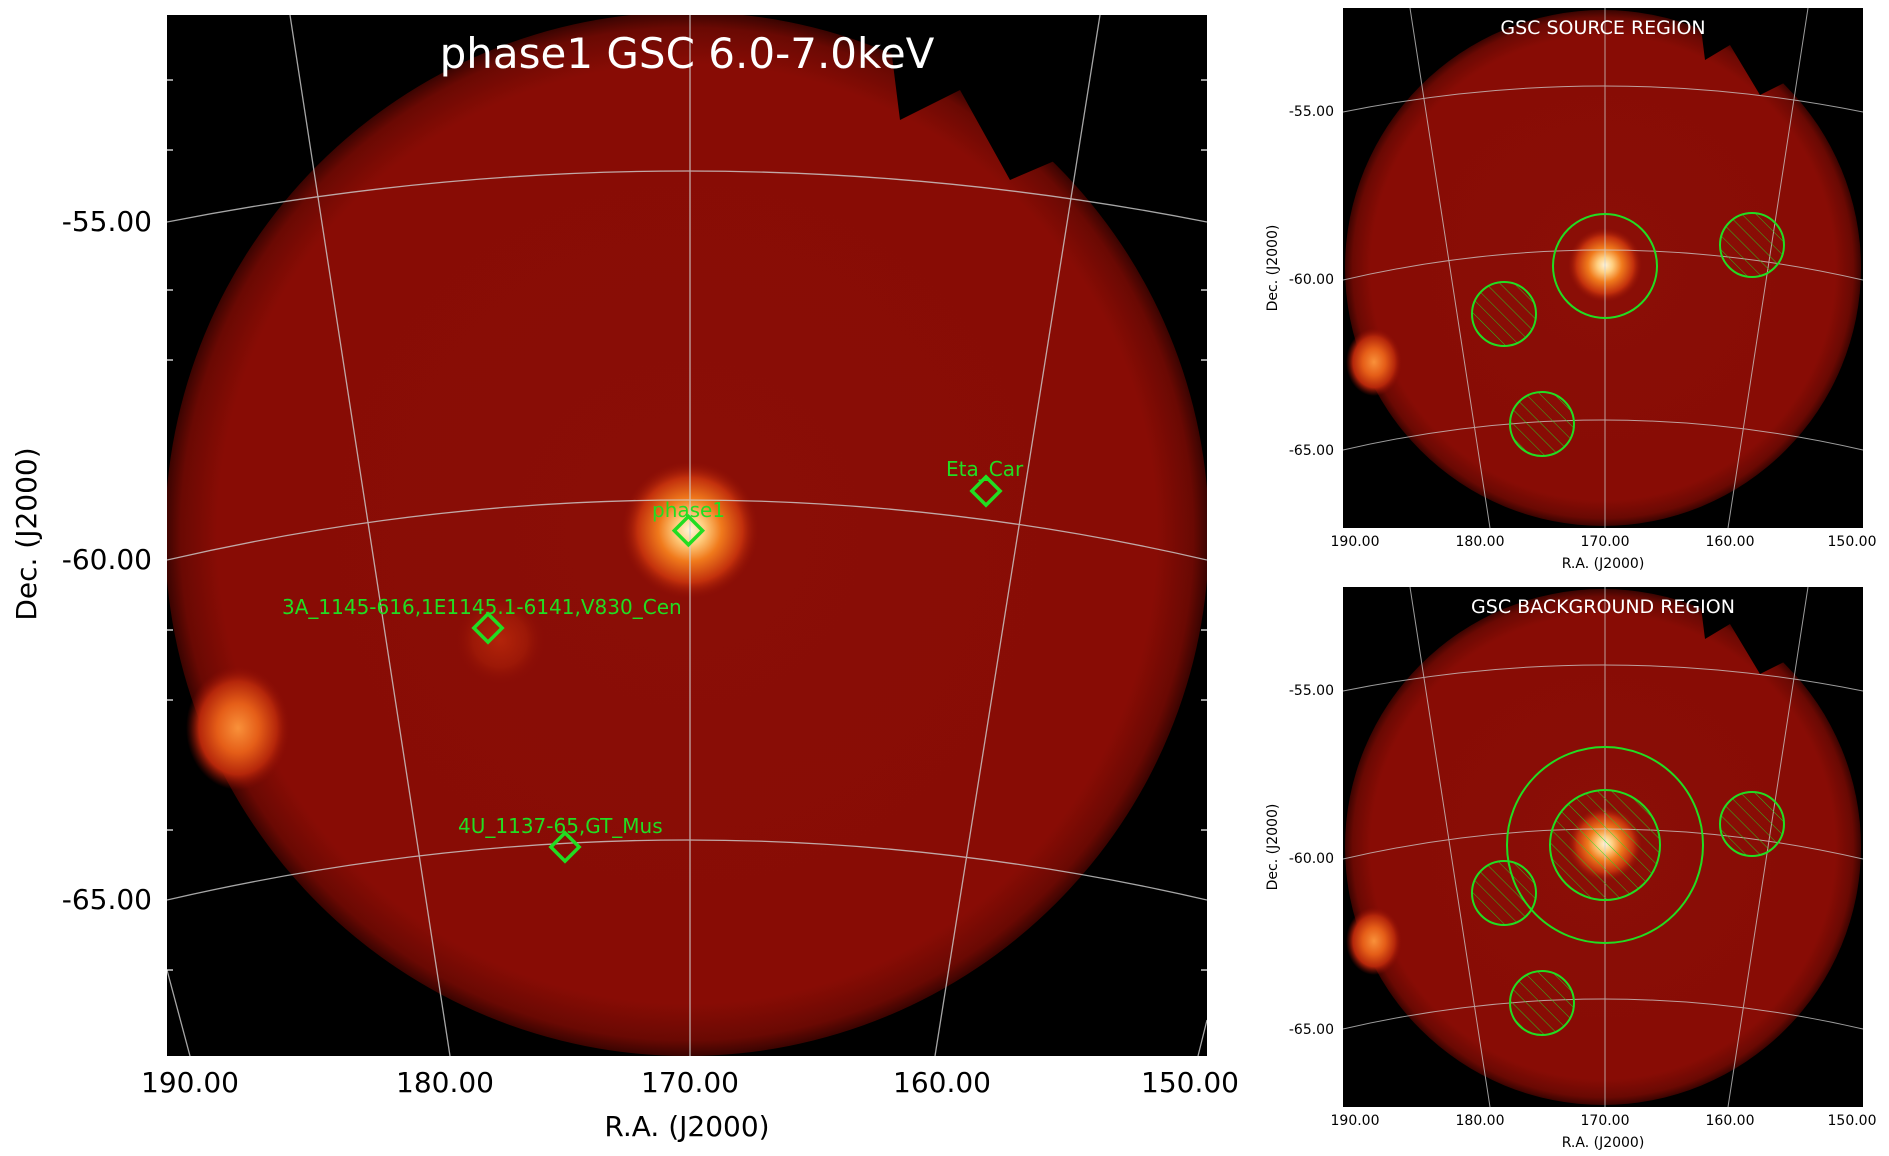  Describe the element at coordinates (1311, 859) in the screenshot. I see `background-ytick-label: -60.00` at that location.